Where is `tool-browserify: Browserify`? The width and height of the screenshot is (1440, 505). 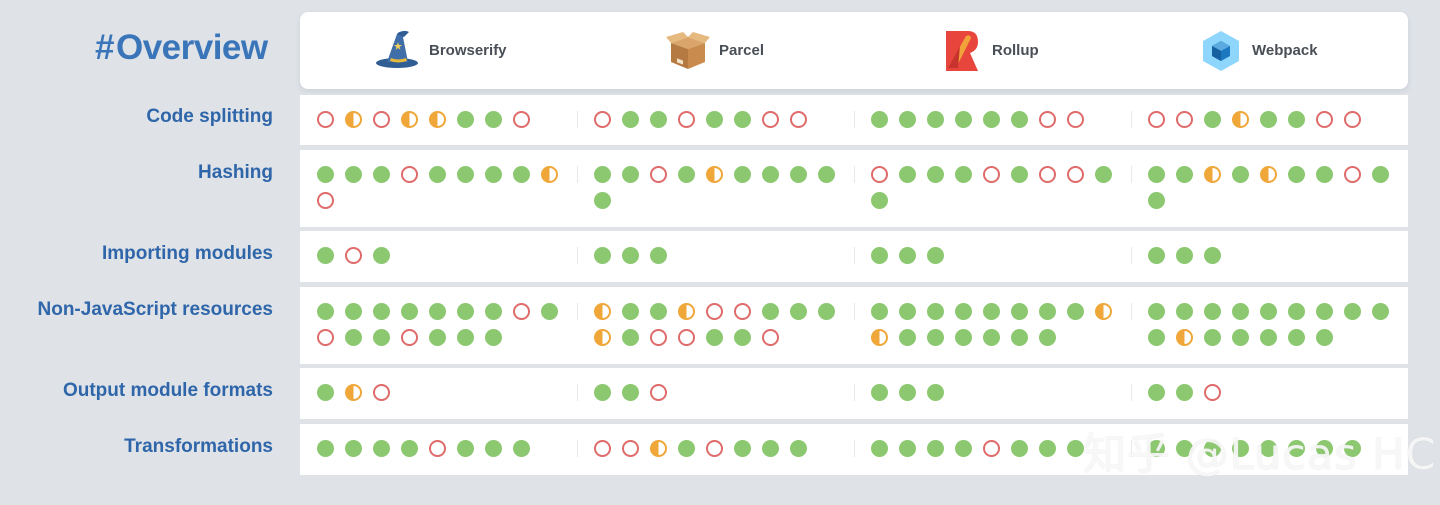
tool-browserify: Browserify is located at coordinates (441, 50).